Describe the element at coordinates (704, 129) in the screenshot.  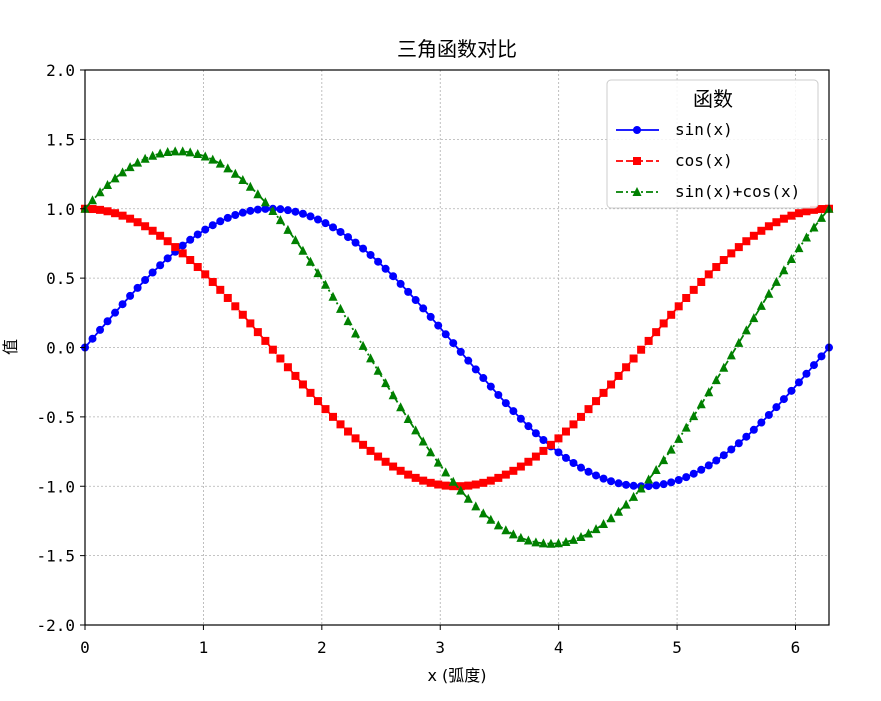
I see `legend-label: sin(x)` at that location.